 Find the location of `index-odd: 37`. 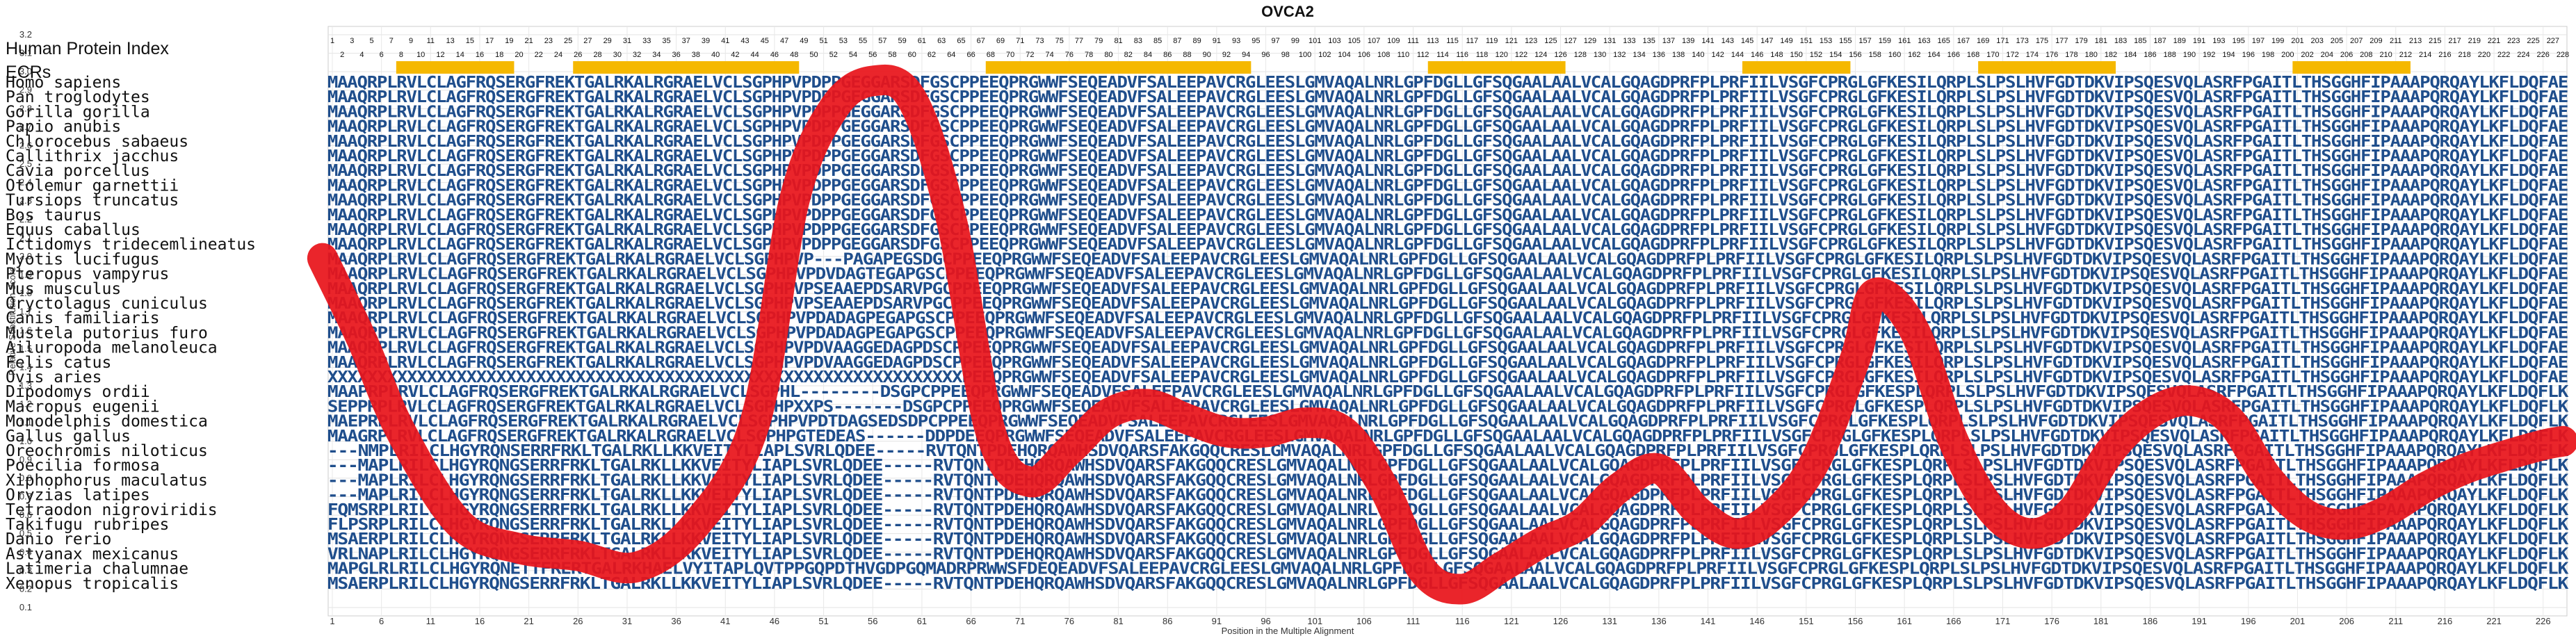

index-odd: 37 is located at coordinates (686, 41).